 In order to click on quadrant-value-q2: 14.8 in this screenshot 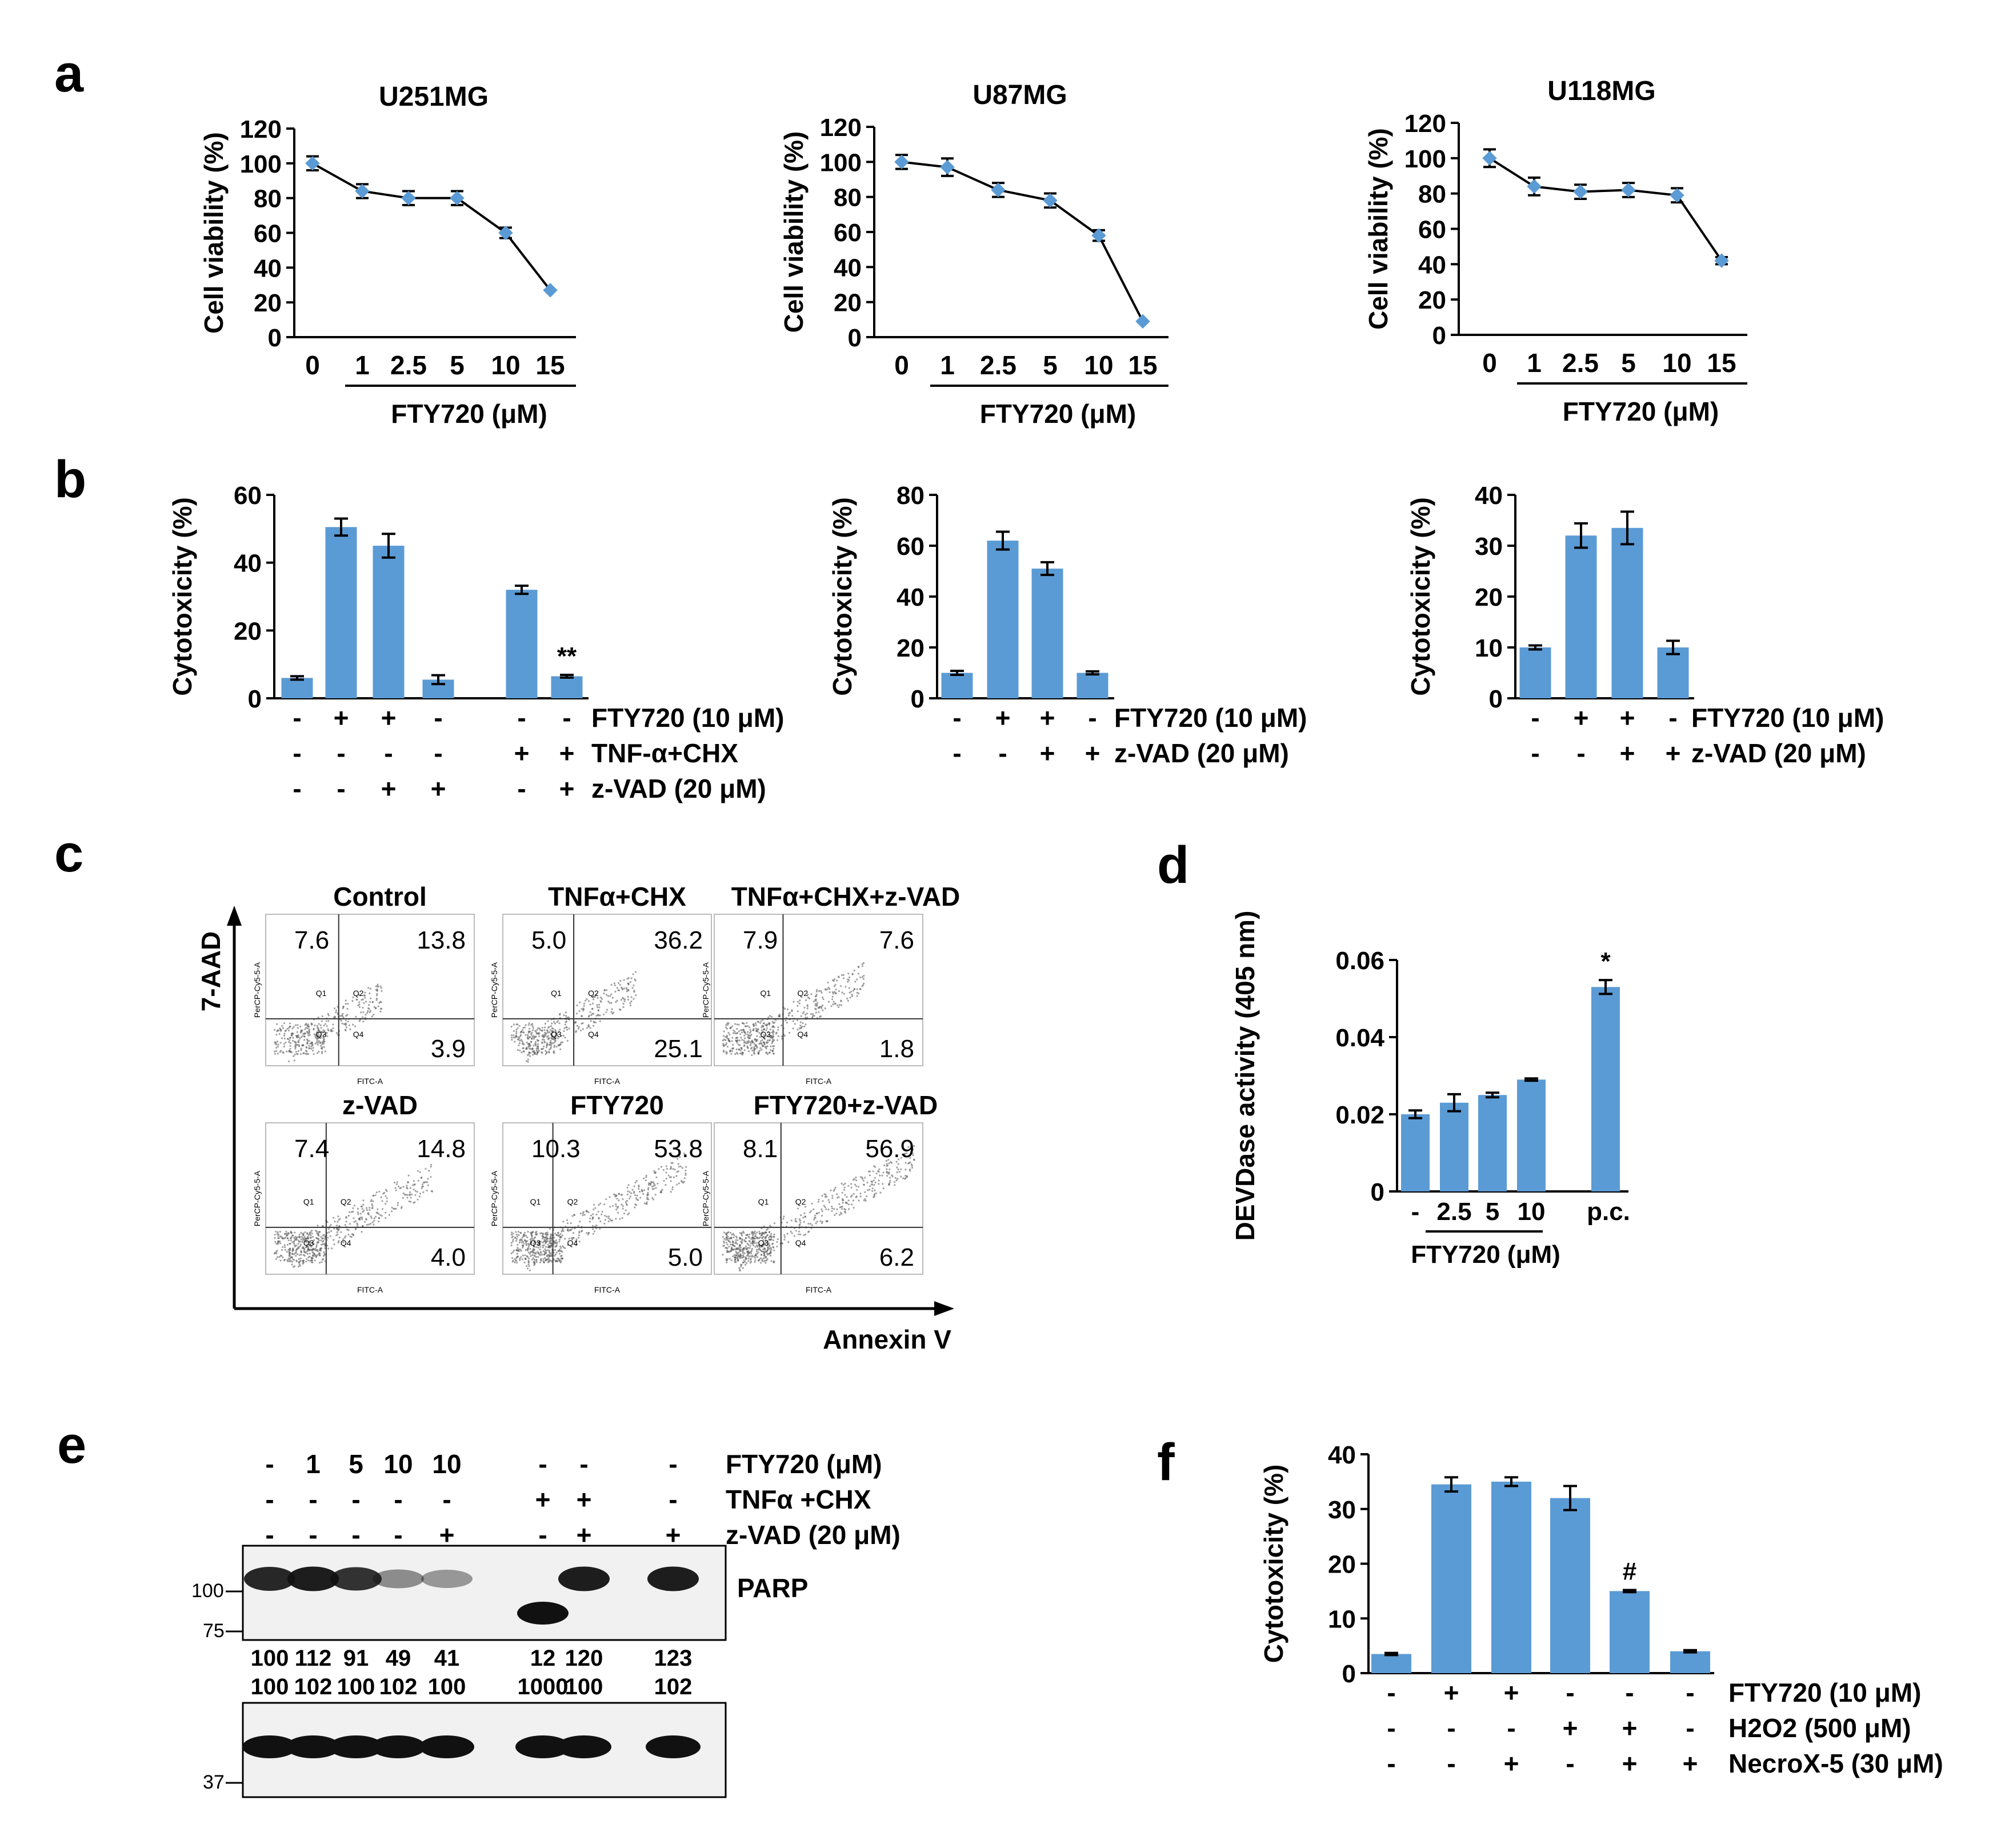, I will do `click(441, 1149)`.